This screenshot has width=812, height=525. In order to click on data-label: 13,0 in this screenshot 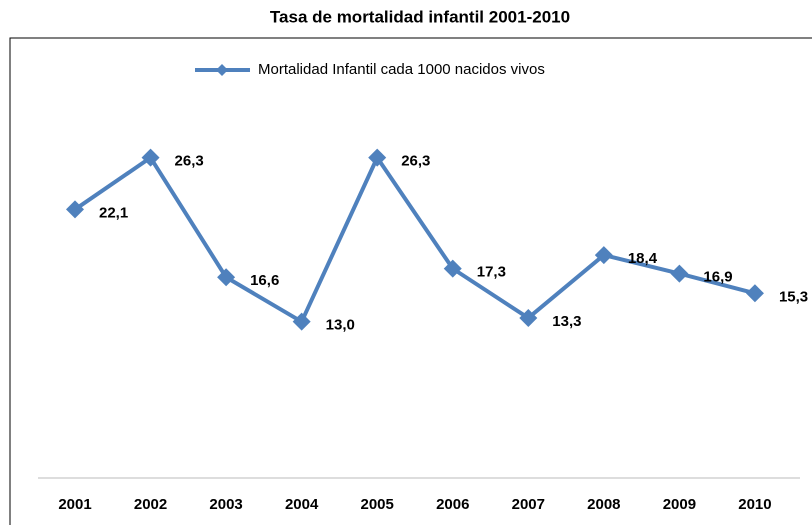, I will do `click(340, 325)`.